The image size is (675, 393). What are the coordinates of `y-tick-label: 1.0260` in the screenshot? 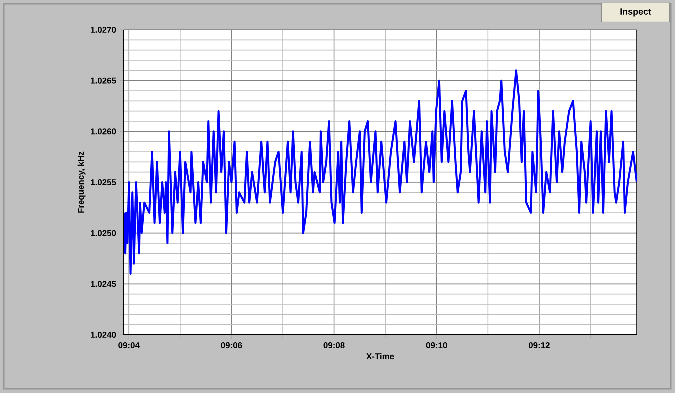 It's located at (103, 131).